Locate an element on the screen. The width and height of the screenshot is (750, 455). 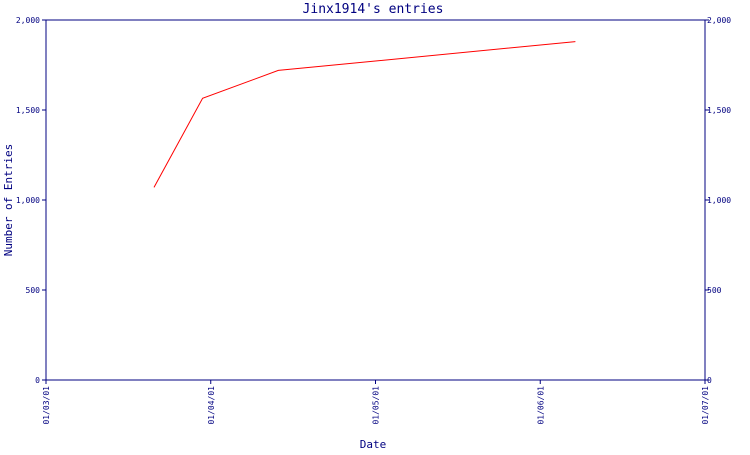
y-axis-left: 0 500 1,000 1,500 2,000 is located at coordinates (31, 200).